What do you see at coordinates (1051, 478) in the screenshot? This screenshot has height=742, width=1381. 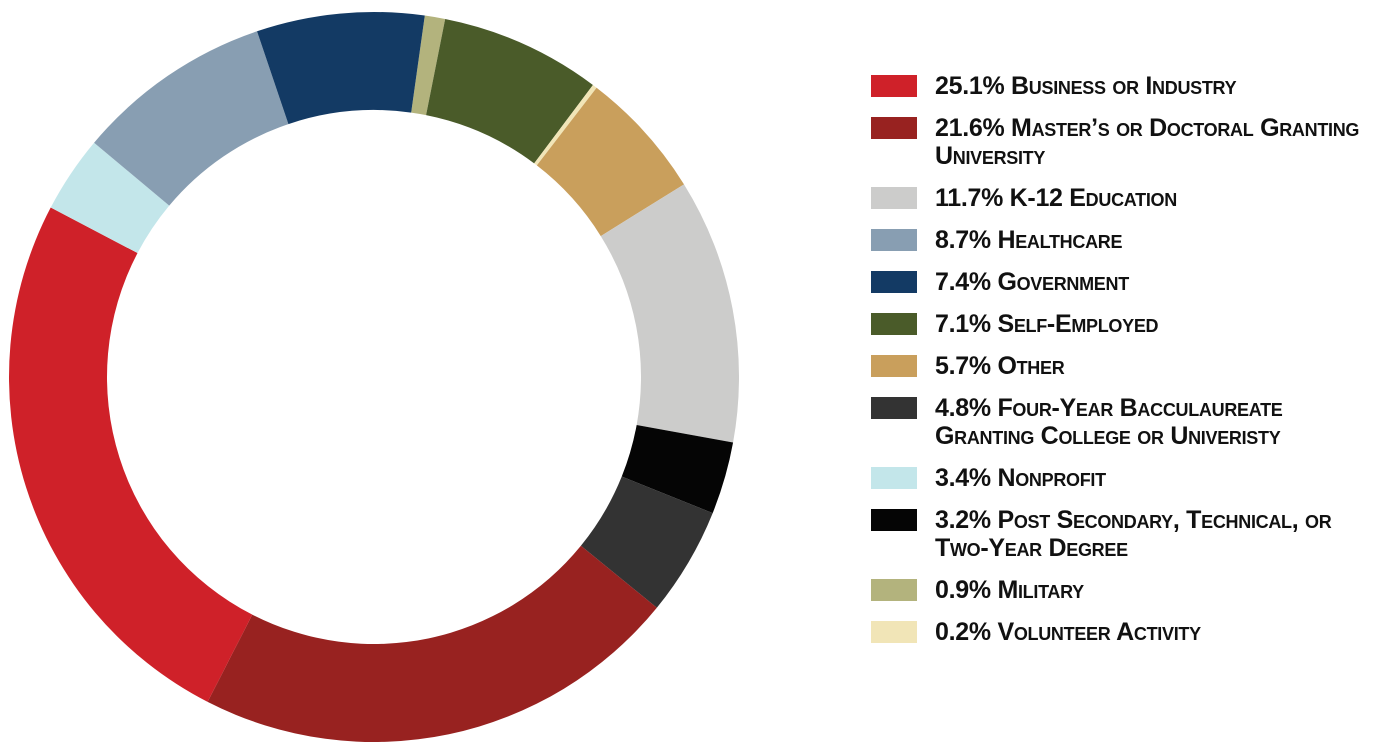 I see `legend-label: Nonprofit` at bounding box center [1051, 478].